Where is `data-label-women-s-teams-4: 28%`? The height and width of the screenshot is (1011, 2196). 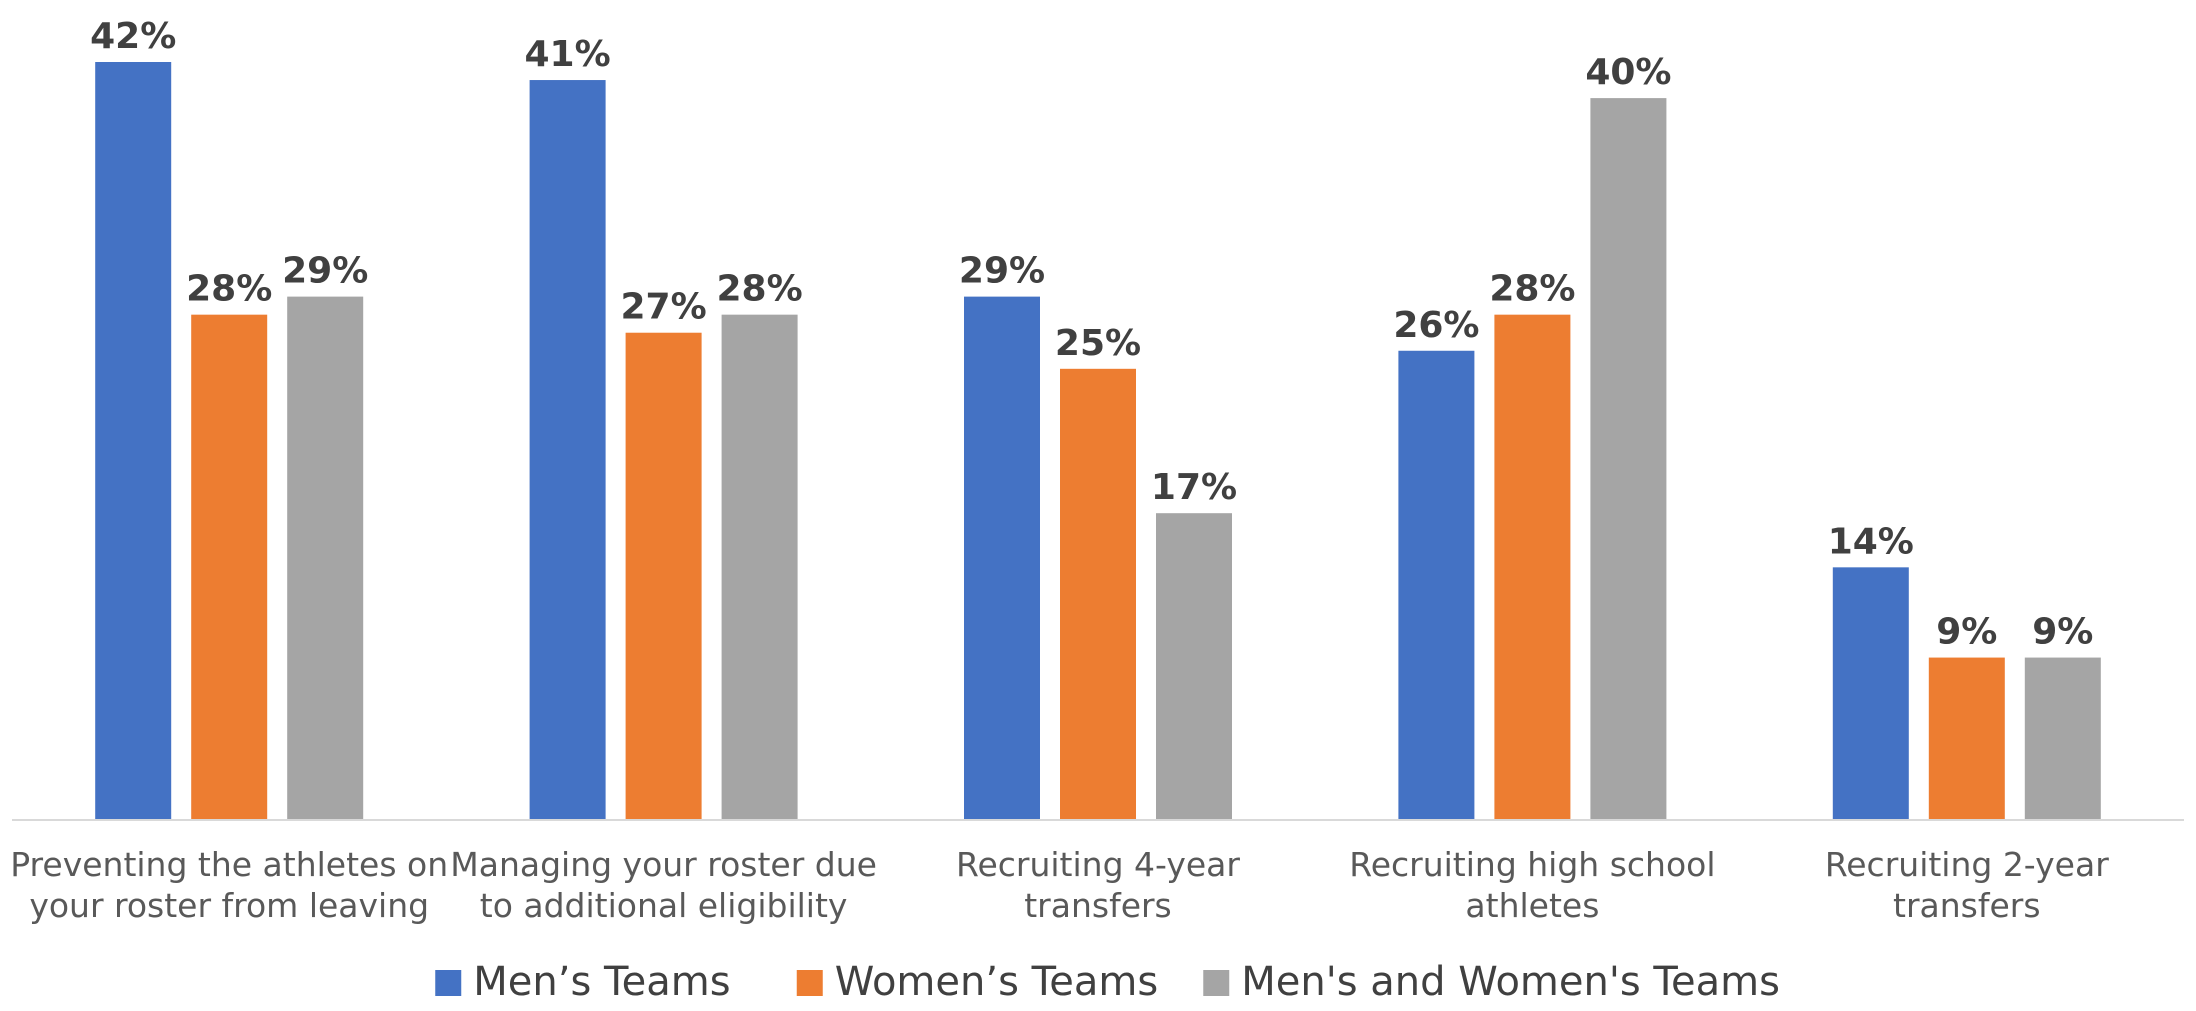
data-label-women-s-teams-4: 28% is located at coordinates (1532, 289).